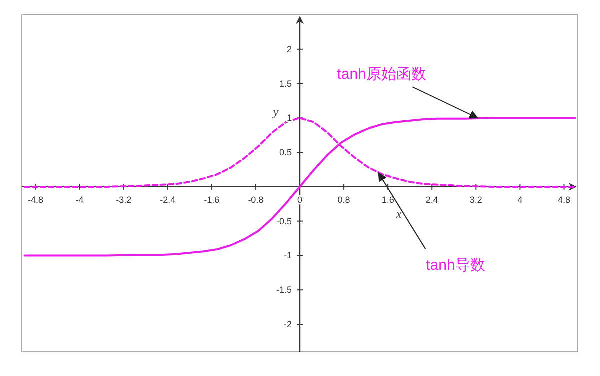 The width and height of the screenshot is (600, 376). Describe the element at coordinates (289, 49) in the screenshot. I see `y-tick-label: 2` at that location.